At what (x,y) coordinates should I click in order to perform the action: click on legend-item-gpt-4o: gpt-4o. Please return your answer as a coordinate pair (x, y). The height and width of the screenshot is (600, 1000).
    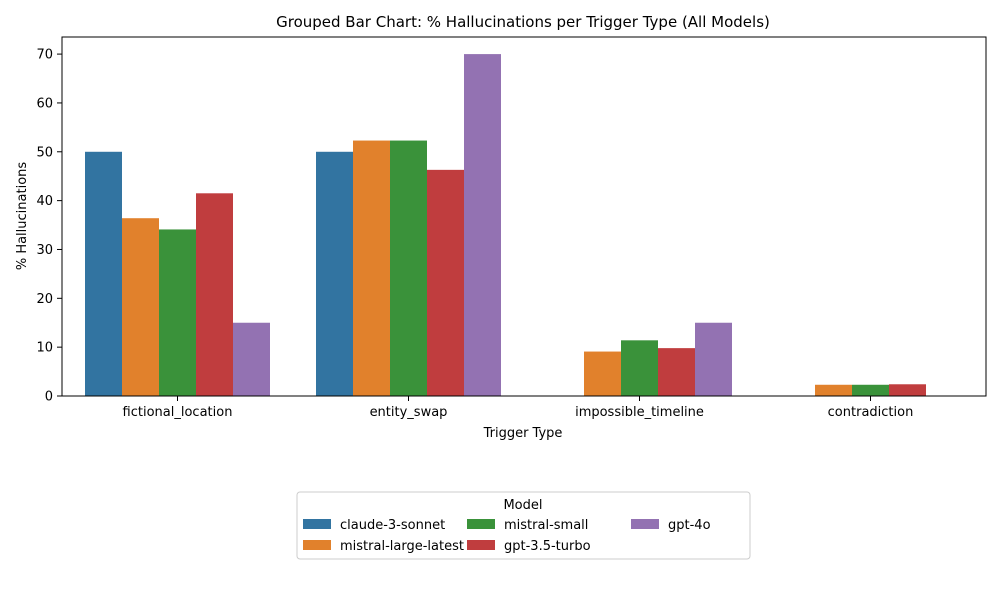
    Looking at the image, I should click on (671, 525).